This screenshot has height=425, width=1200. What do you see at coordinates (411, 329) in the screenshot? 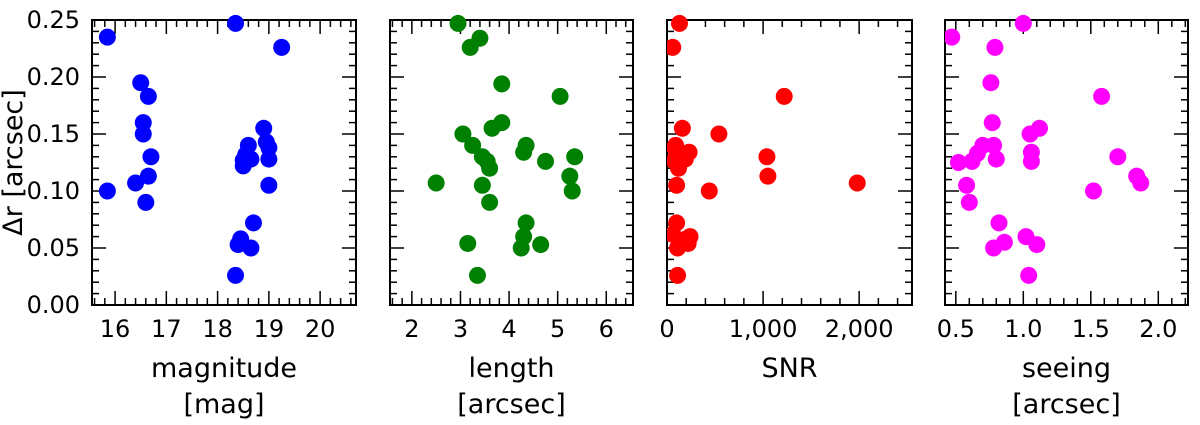
I see `x-tick-label: 2` at bounding box center [411, 329].